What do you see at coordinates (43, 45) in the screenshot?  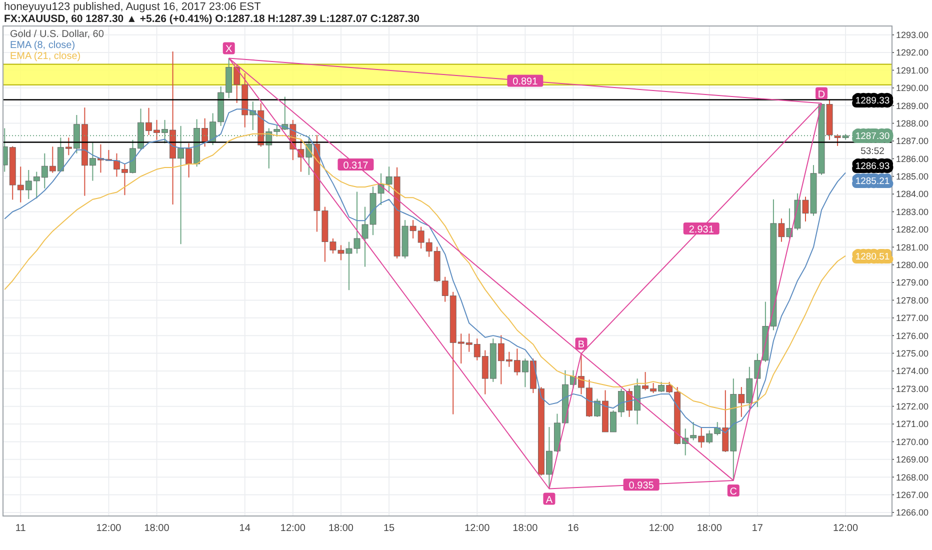 I see `text: EMA (8, close)` at bounding box center [43, 45].